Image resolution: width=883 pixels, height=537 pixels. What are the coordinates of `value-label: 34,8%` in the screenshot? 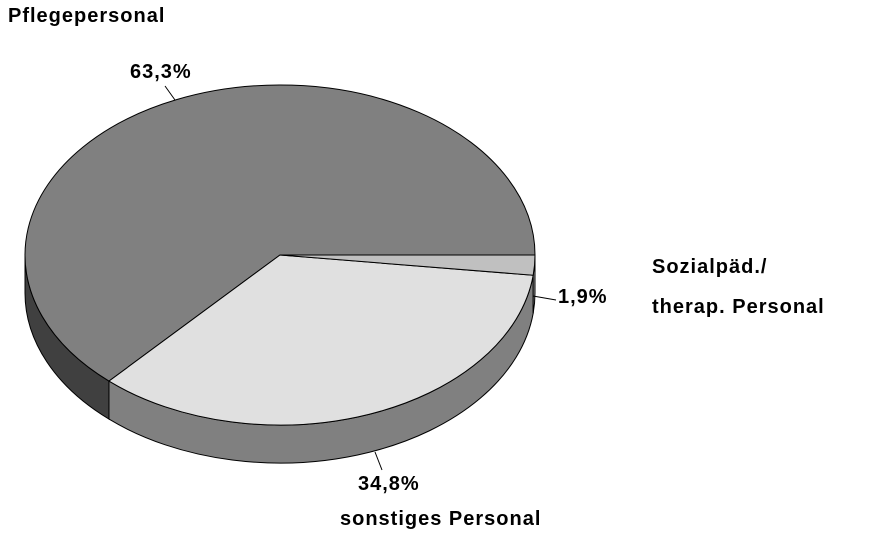 It's located at (389, 484).